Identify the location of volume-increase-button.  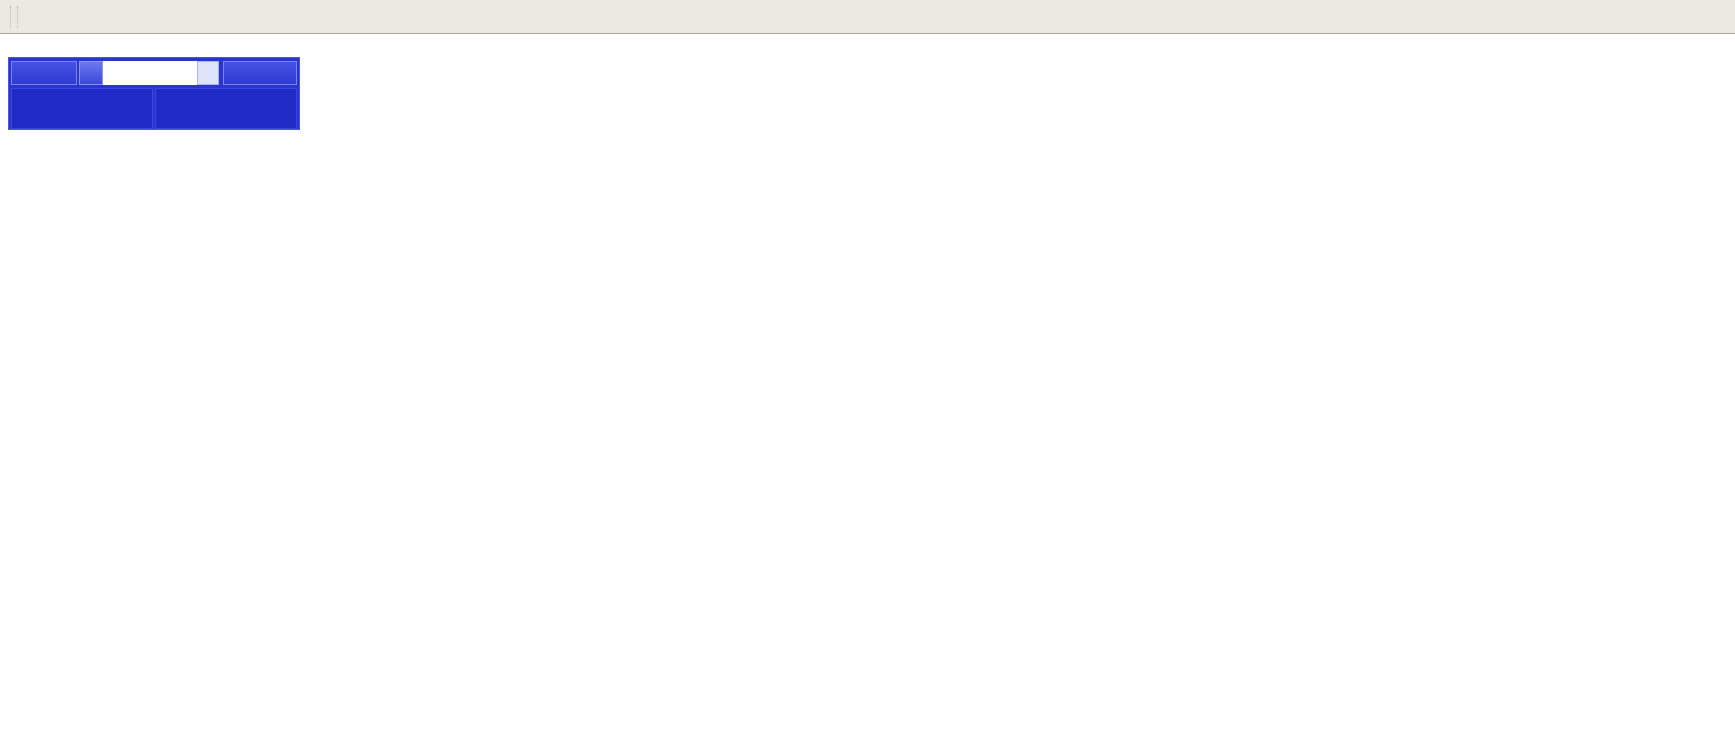
(208, 73).